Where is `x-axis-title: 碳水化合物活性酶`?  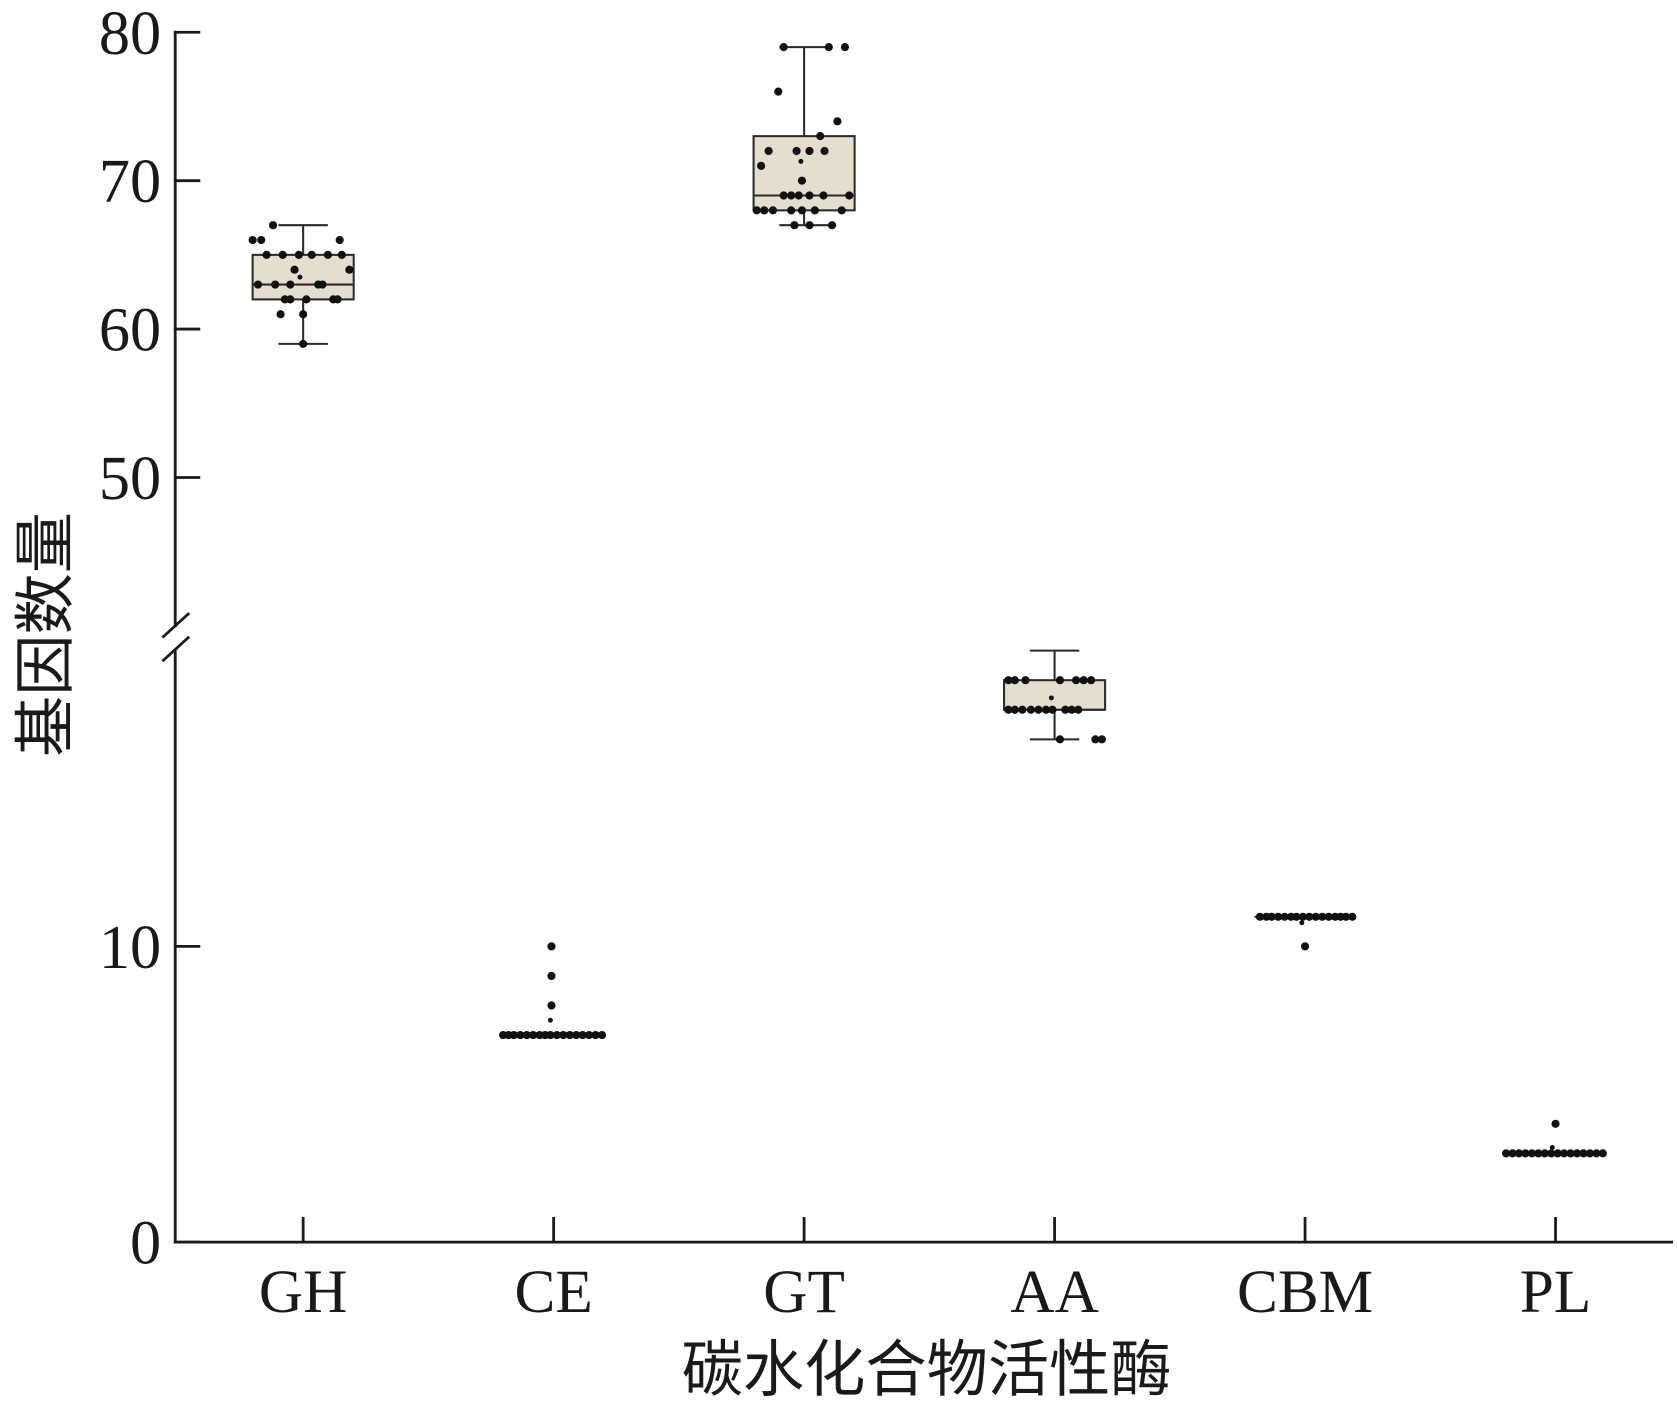 x-axis-title: 碳水化合物活性酶 is located at coordinates (927, 1370).